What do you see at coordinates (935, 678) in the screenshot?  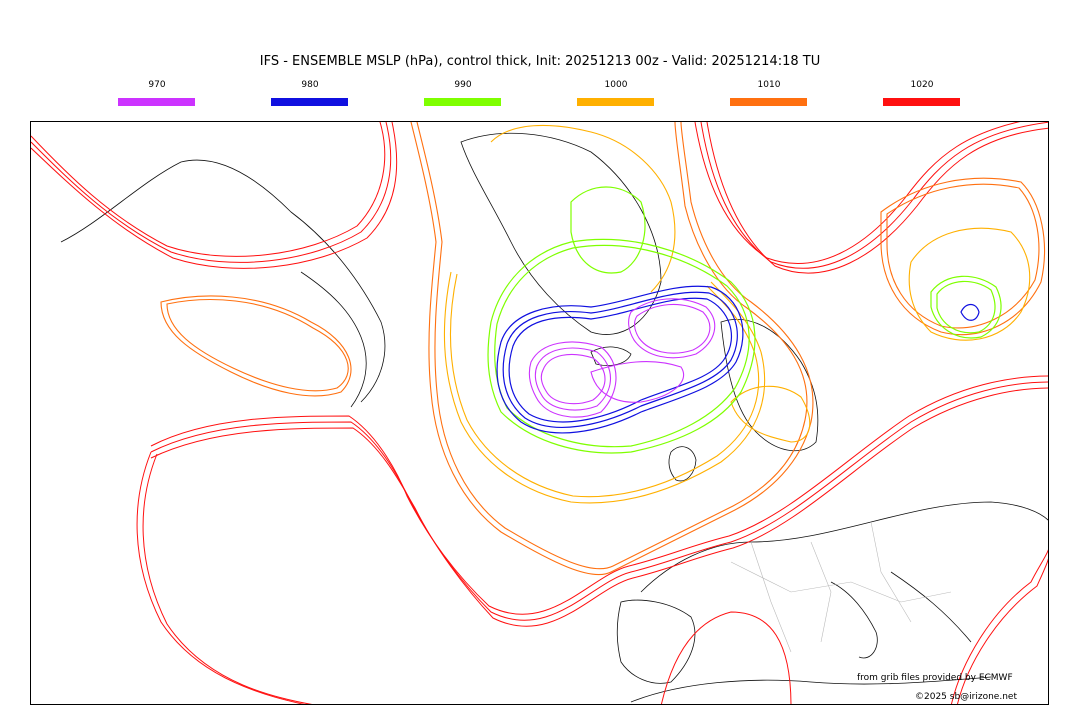 I see `source-credit: from grib files provided by ECMWF` at bounding box center [935, 678].